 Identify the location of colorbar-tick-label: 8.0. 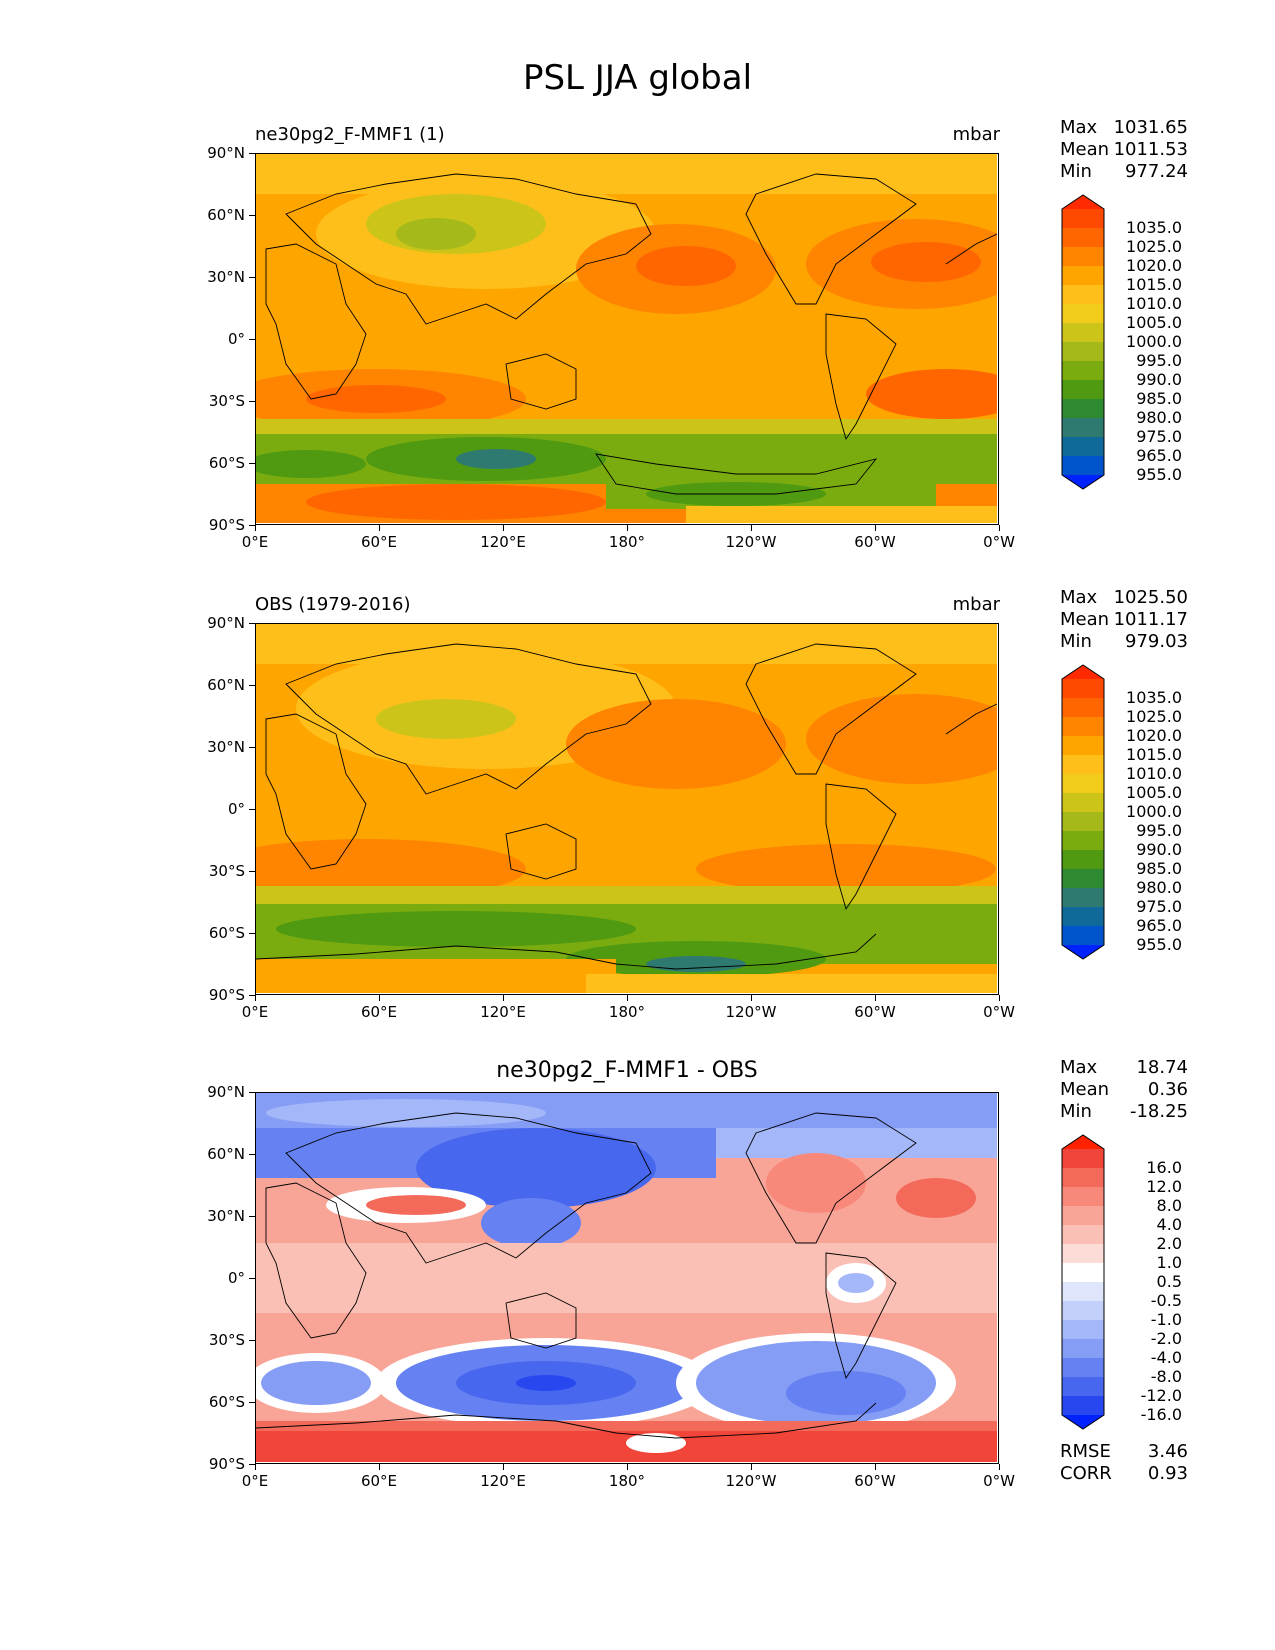
(1169, 1205).